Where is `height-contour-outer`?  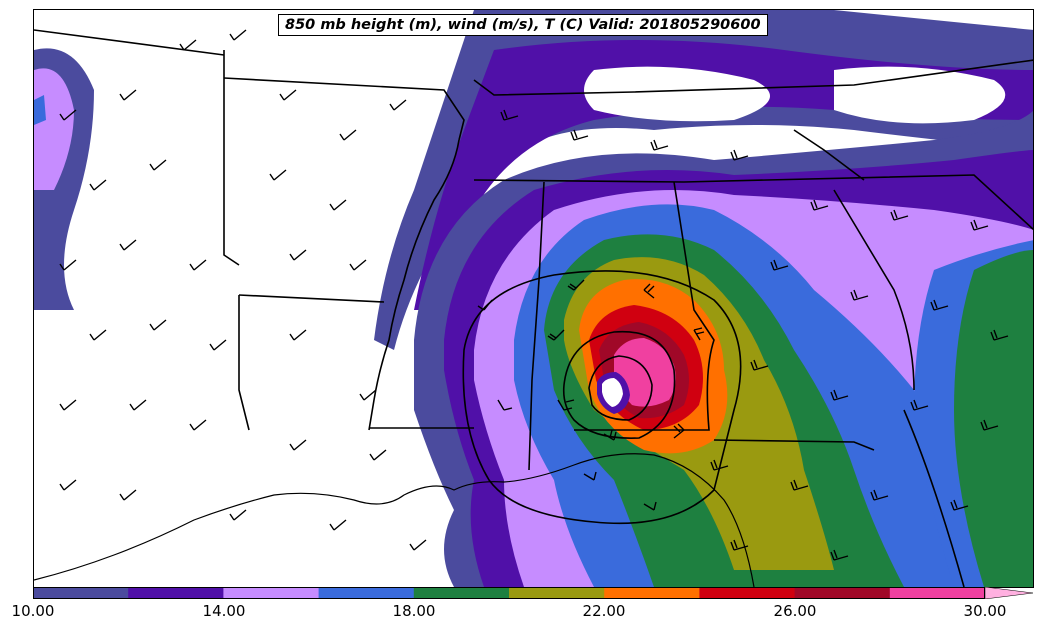
height-contour-outer is located at coordinates (602, 397).